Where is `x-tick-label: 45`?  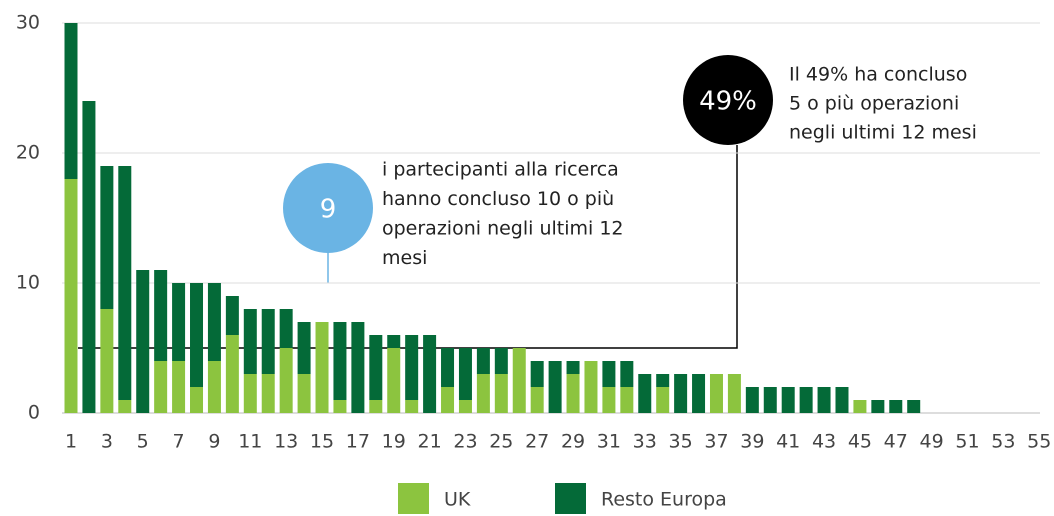
x-tick-label: 45 is located at coordinates (860, 442).